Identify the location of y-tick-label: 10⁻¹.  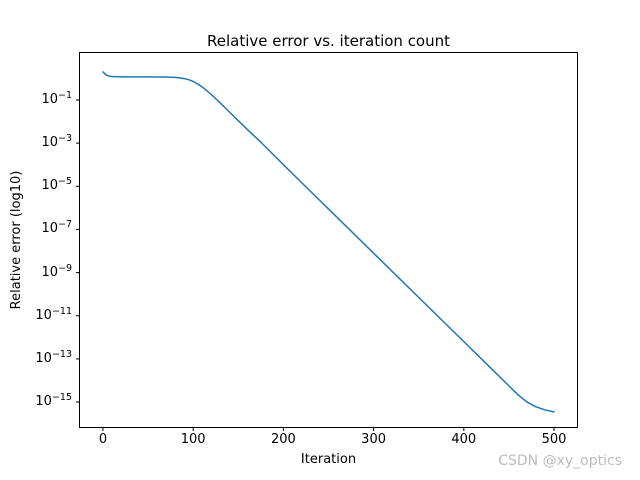
(56, 98).